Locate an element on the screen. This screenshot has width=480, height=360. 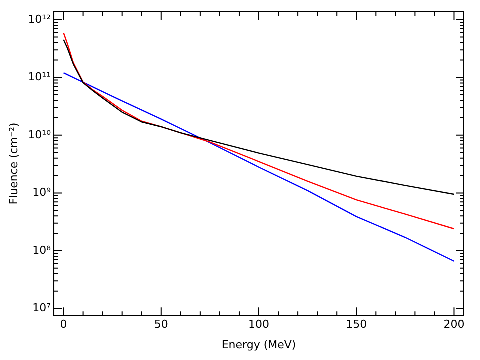
y-tick-label: 10⁸ is located at coordinates (42, 250).